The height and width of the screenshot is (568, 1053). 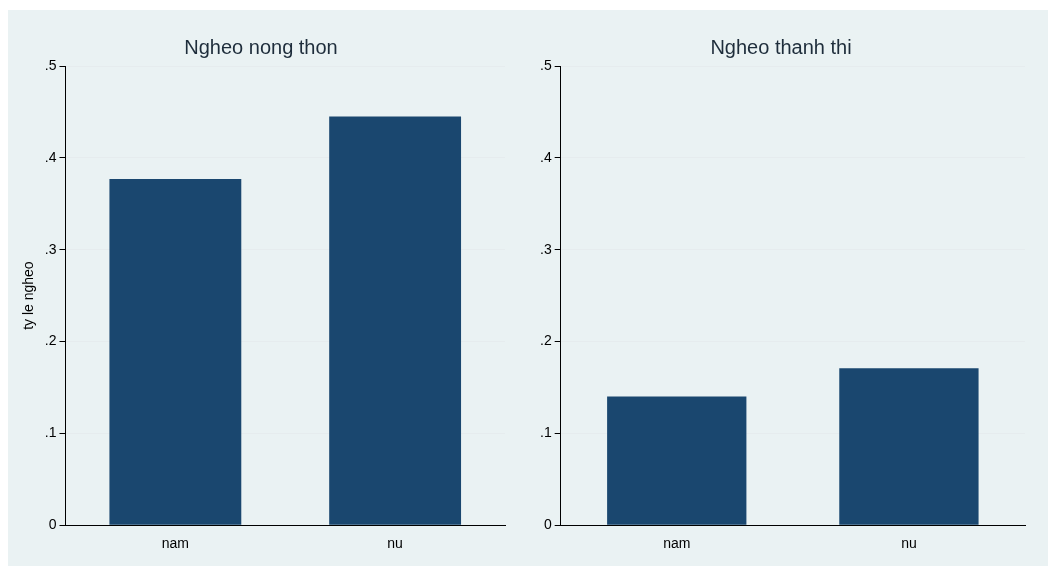 I want to click on chart-title: Ngheo thanh thi, so click(x=781, y=46).